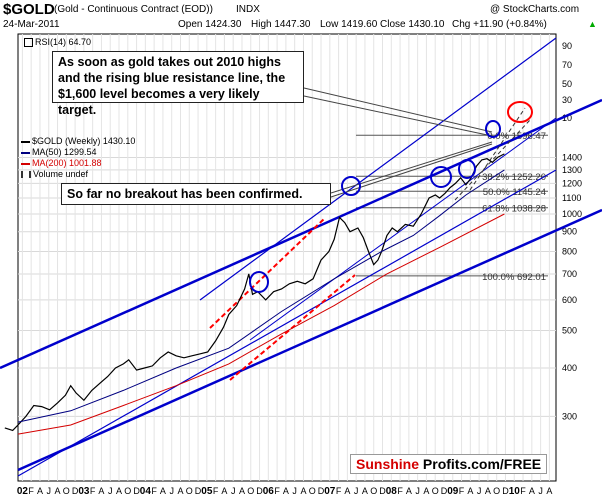 The image size is (602, 502). Describe the element at coordinates (514, 192) in the screenshot. I see `fib-label: 50.0% 1145.24` at that location.